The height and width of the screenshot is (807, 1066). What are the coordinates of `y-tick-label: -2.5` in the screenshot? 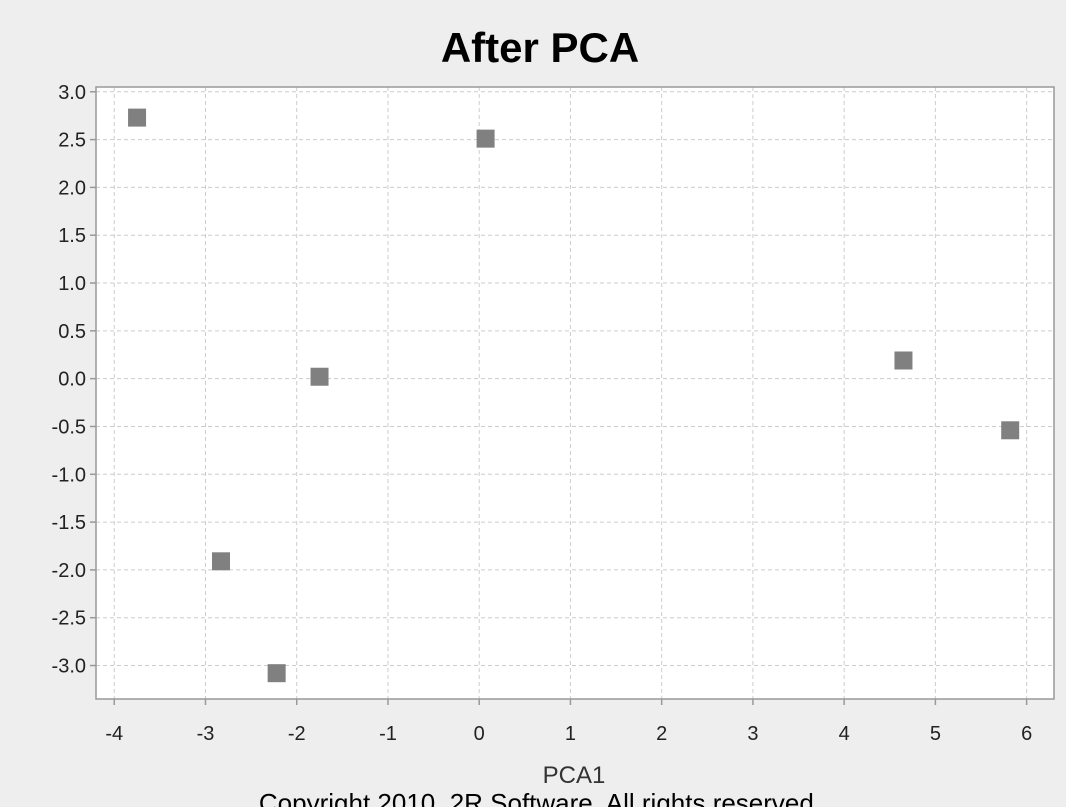 It's located at (69, 619).